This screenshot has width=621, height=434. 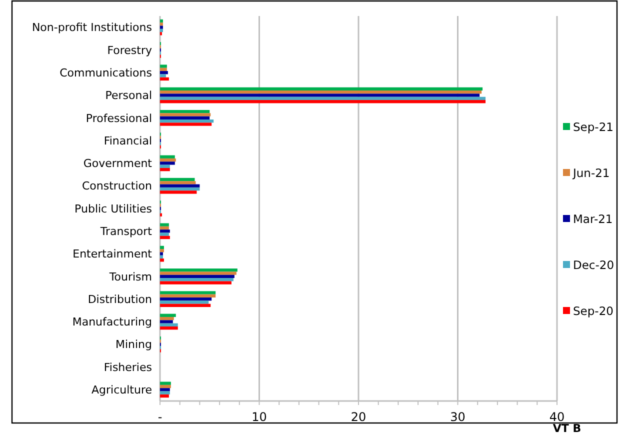 What do you see at coordinates (593, 265) in the screenshot?
I see `legend-label: Dec-20` at bounding box center [593, 265].